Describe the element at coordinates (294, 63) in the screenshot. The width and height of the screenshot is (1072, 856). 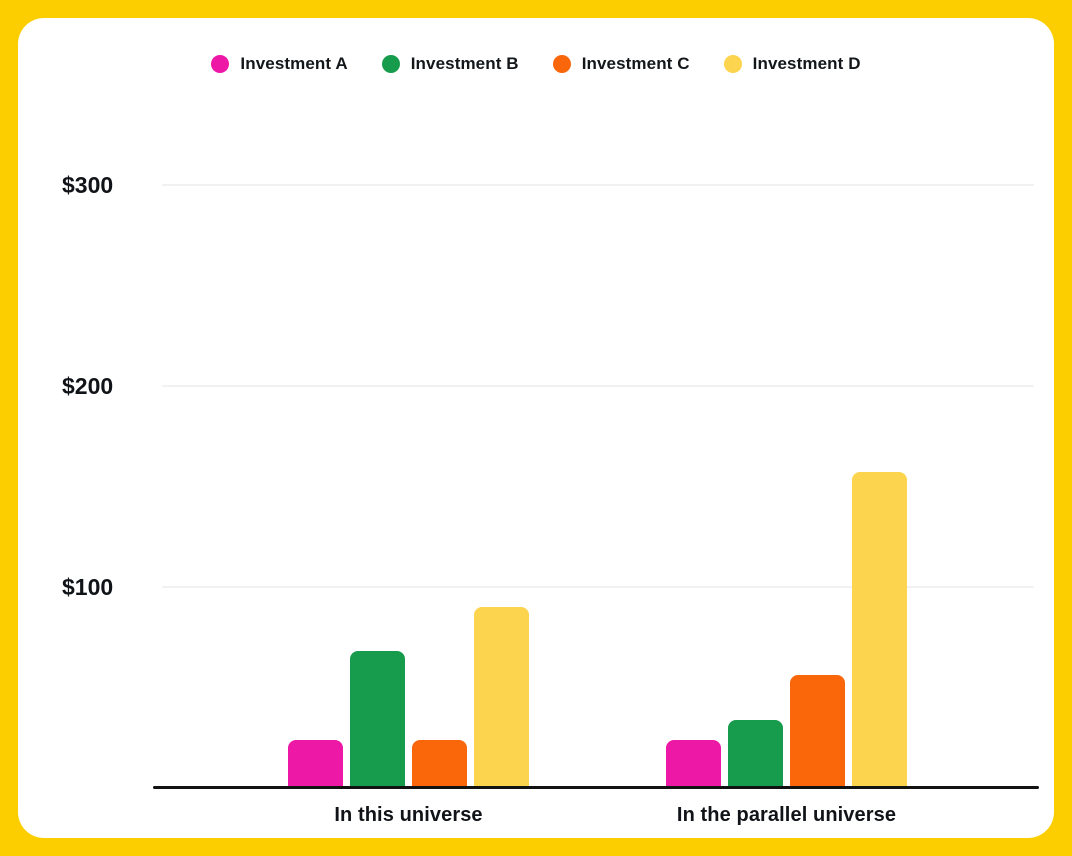
I see `legend-item-label: Investment A` at that location.